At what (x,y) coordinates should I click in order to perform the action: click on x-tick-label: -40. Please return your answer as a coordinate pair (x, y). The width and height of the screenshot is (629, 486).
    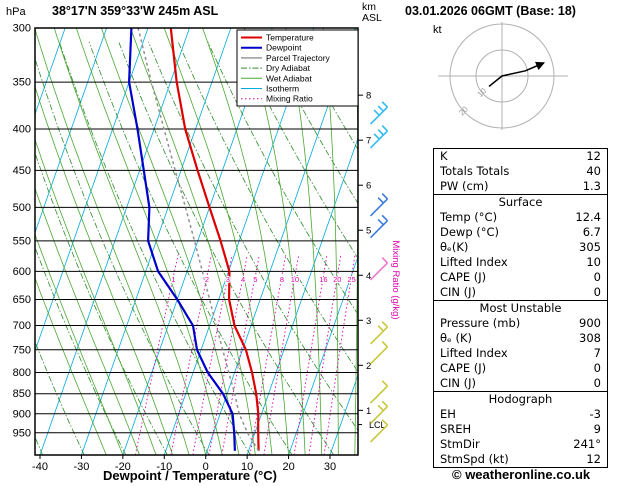
    Looking at the image, I should click on (40, 467).